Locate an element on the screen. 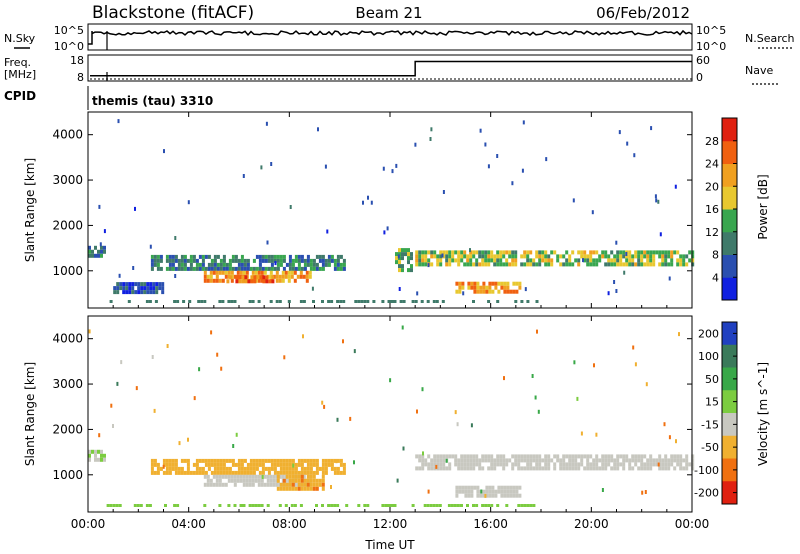 This screenshot has height=554, width=800. freq-series-line is located at coordinates (391, 68).